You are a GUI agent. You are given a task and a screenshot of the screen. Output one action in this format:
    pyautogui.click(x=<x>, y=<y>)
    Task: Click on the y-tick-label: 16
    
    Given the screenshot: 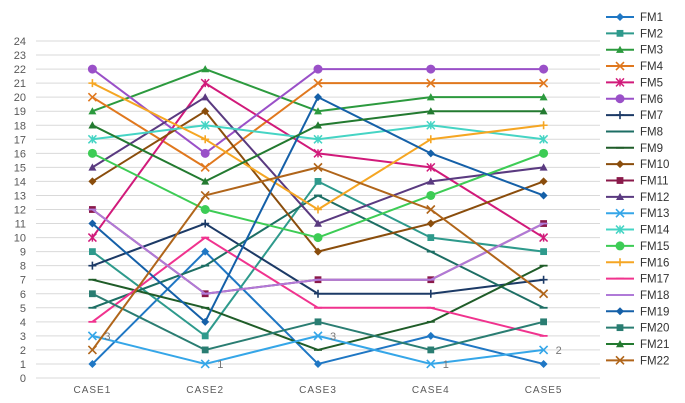 What is the action you would take?
    pyautogui.click(x=20, y=154)
    